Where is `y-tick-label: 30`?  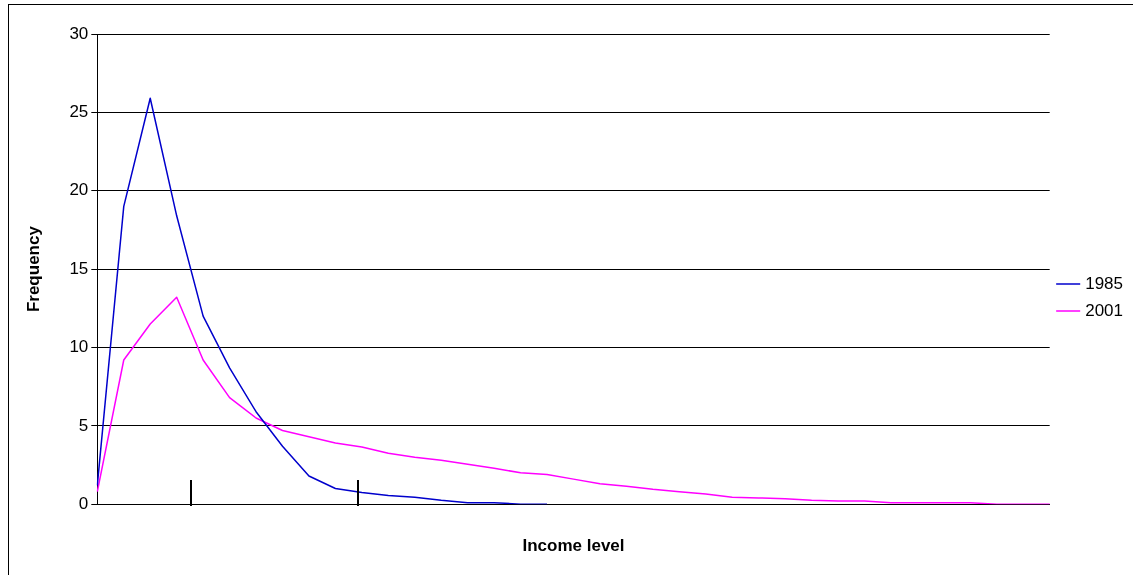 y-tick-label: 30 is located at coordinates (79, 33).